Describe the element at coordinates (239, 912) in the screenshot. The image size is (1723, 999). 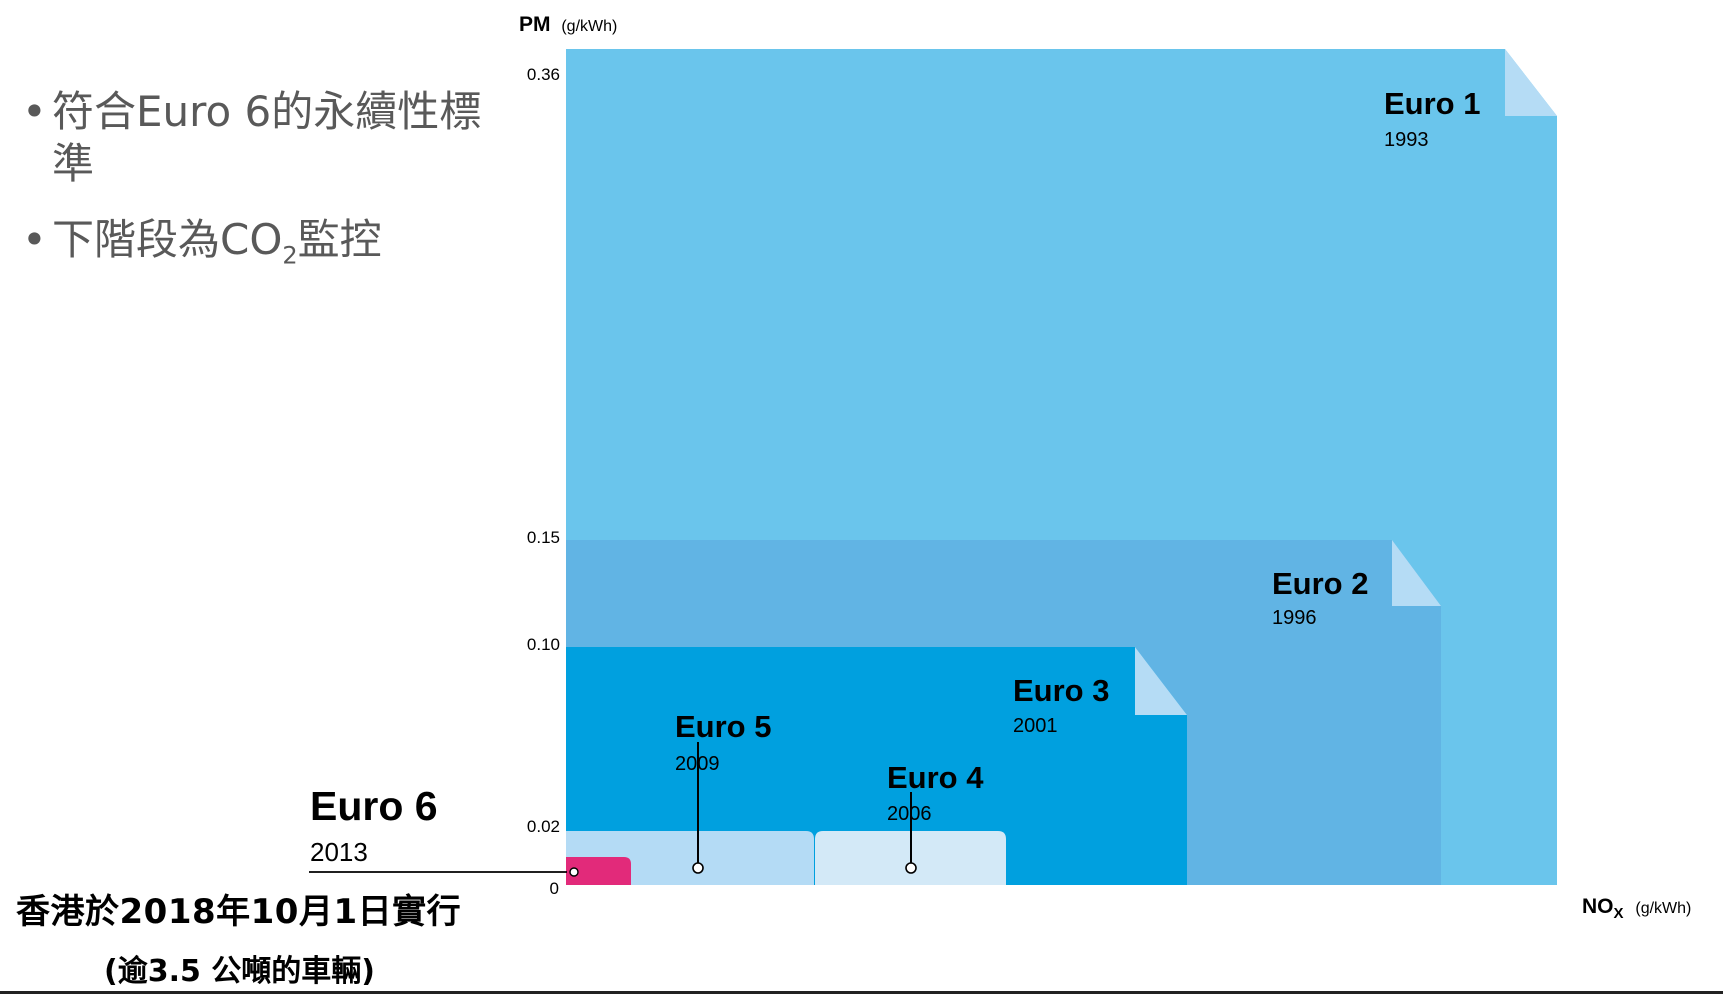
I see `footer-implementation-date: 香港於2018年10月1日實行` at that location.